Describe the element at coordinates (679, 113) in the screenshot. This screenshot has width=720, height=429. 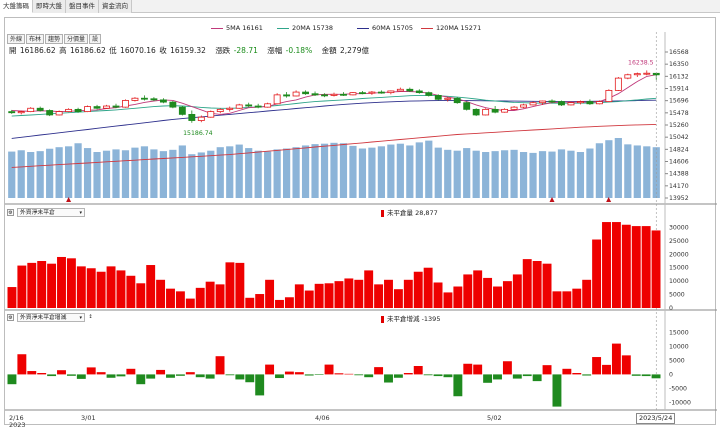
I see `price-tick-label: 15478` at that location.